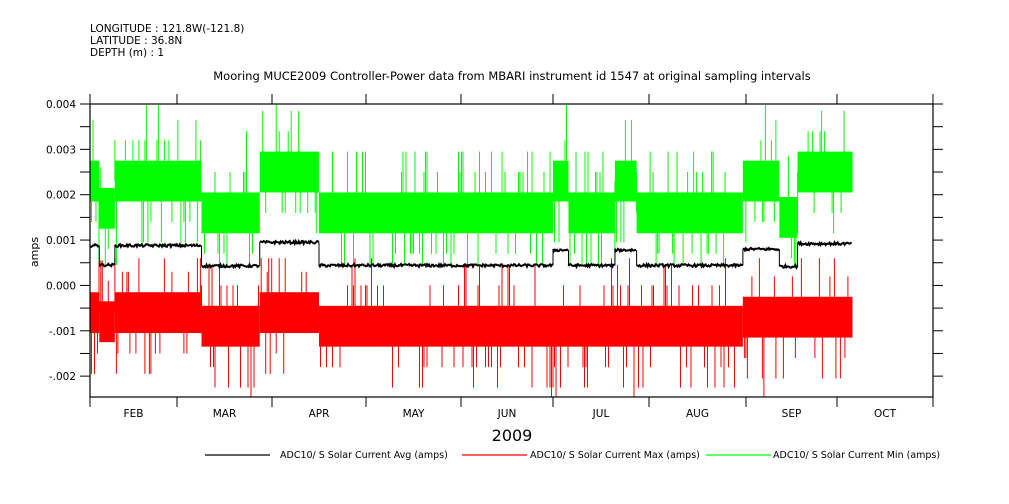  I want to click on x-axis-label: 2009, so click(512, 435).